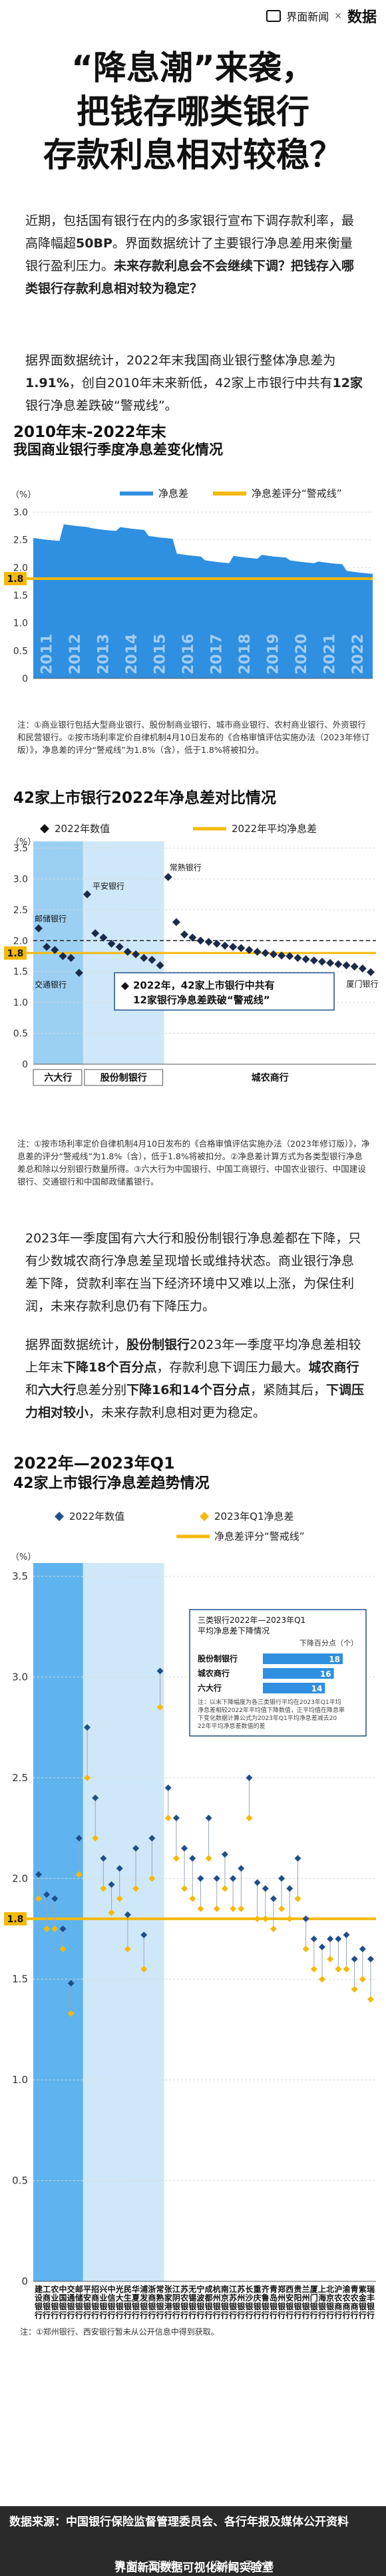 The image size is (386, 2576). What do you see at coordinates (354, 2302) in the screenshot?
I see `chart3-bank-label: 青农商行` at bounding box center [354, 2302].